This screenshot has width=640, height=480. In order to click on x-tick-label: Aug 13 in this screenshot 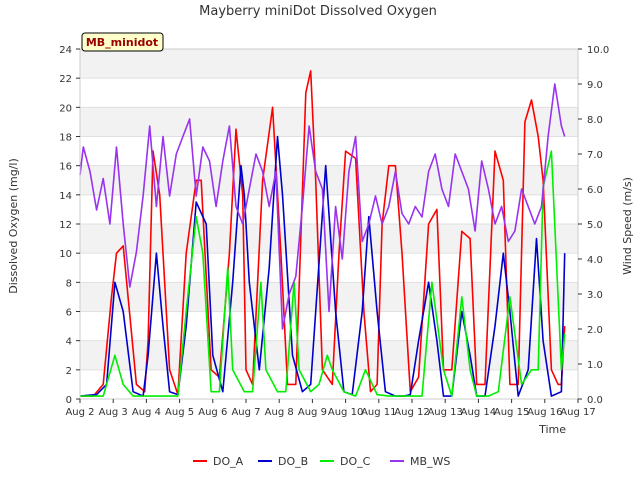, I will do `click(444, 412)`.